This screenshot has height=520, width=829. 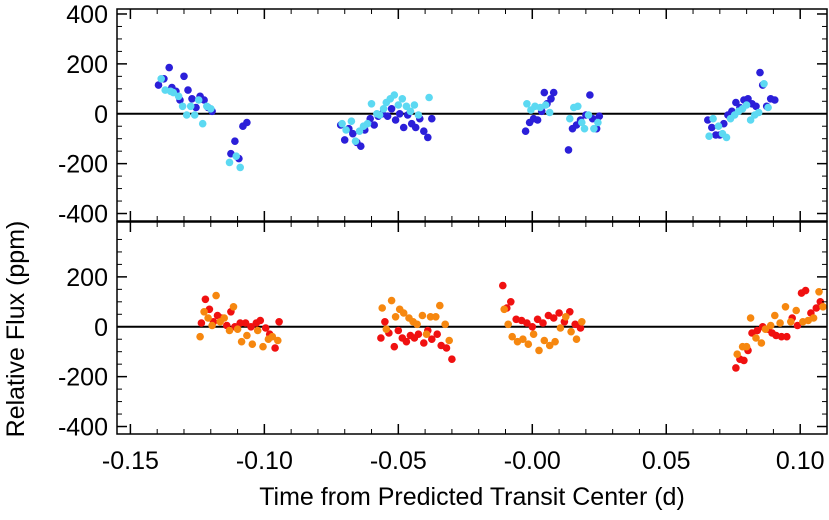 What do you see at coordinates (130, 461) in the screenshot?
I see `x-tick-label-0: -0.15` at bounding box center [130, 461].